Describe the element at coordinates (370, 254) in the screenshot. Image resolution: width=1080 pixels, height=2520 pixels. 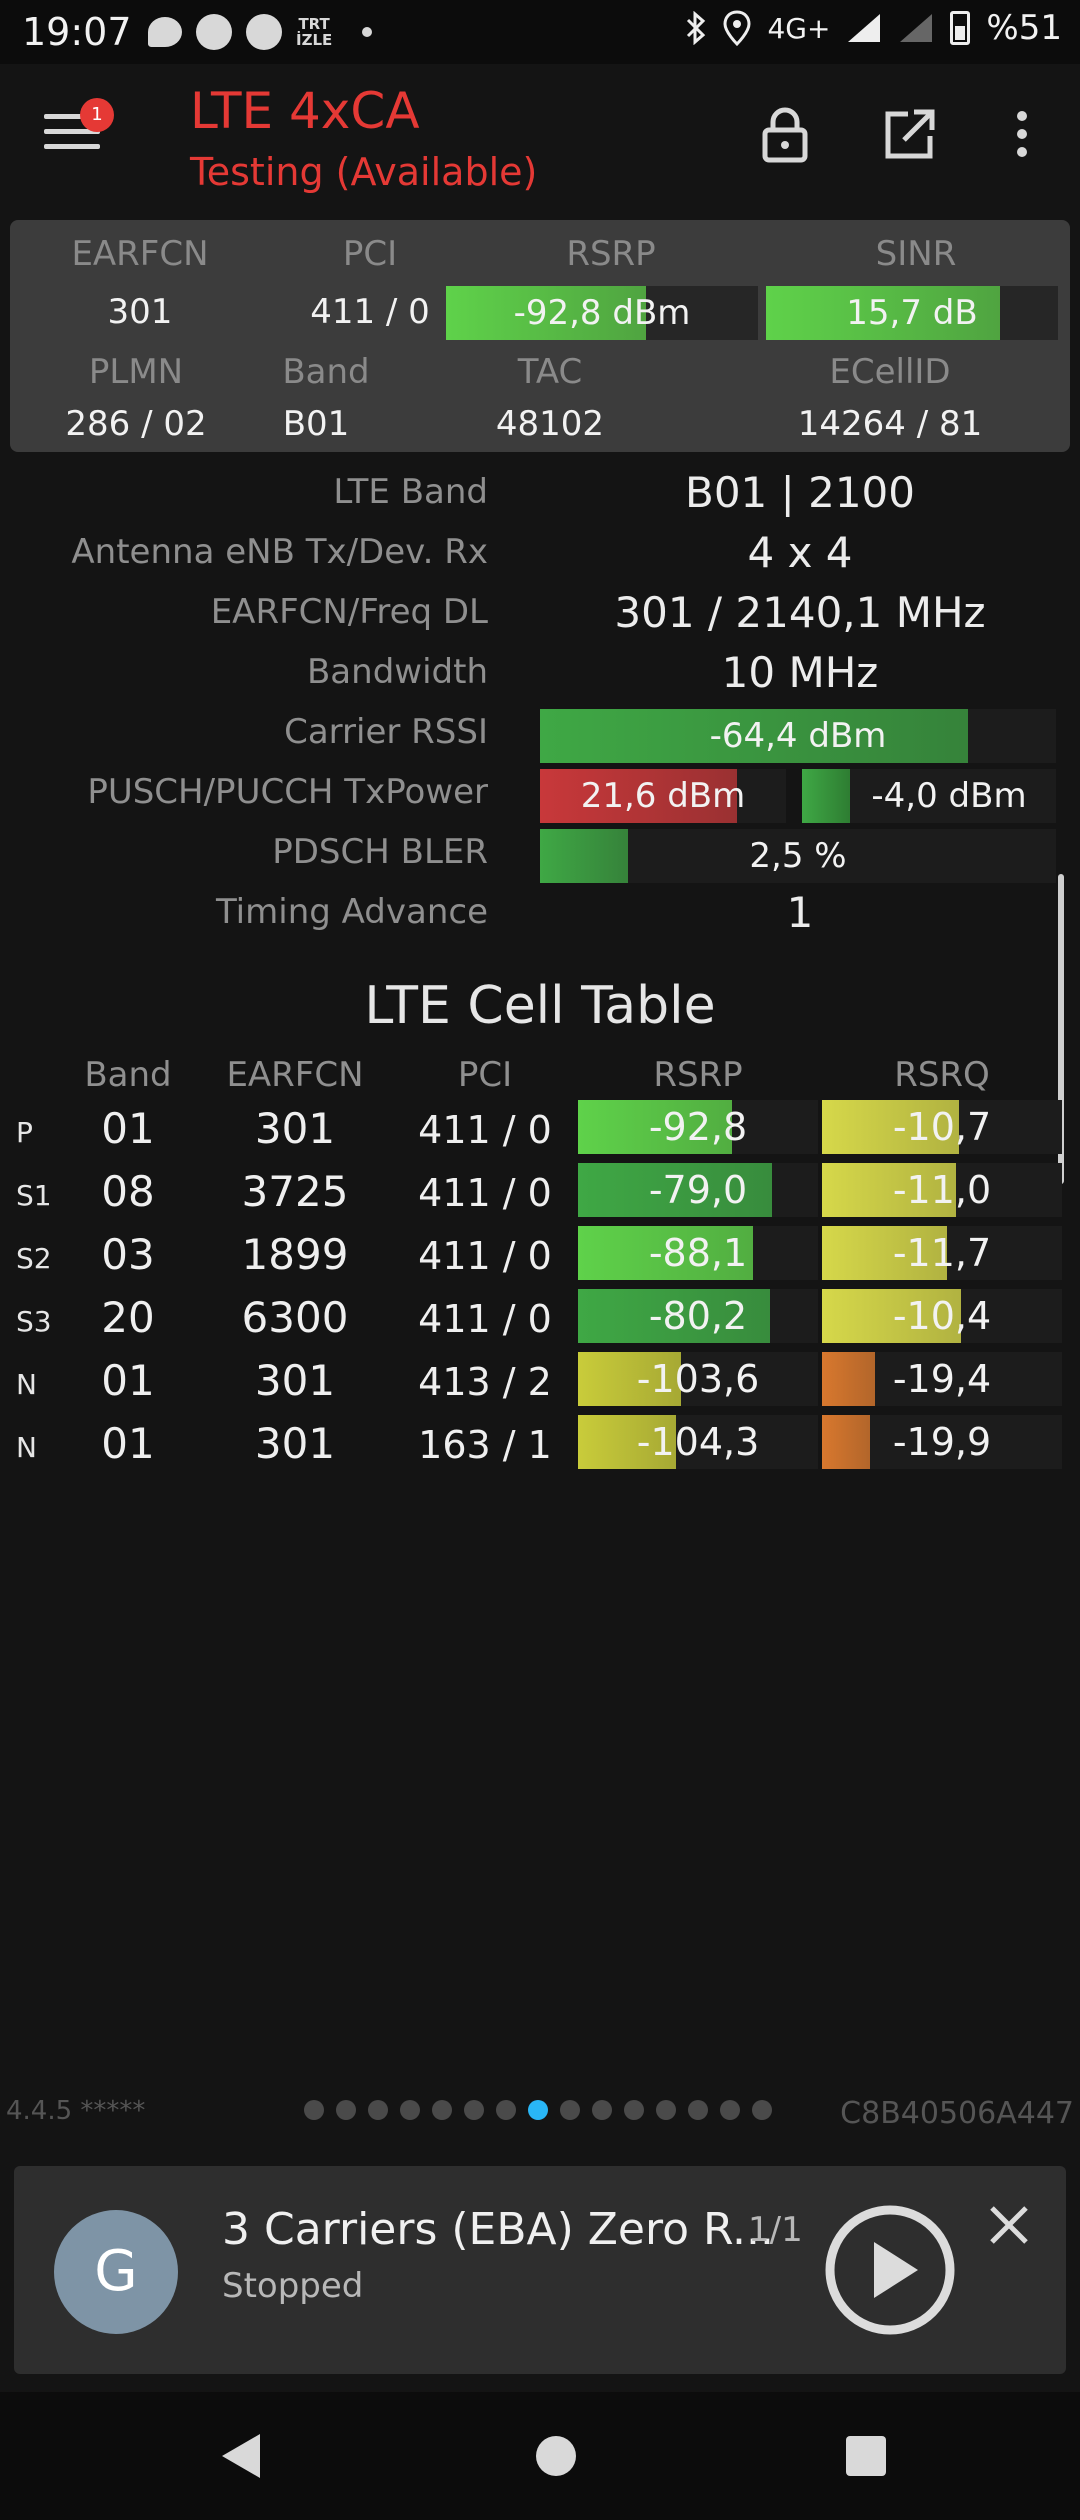
I see `pci-label: PCI` at that location.